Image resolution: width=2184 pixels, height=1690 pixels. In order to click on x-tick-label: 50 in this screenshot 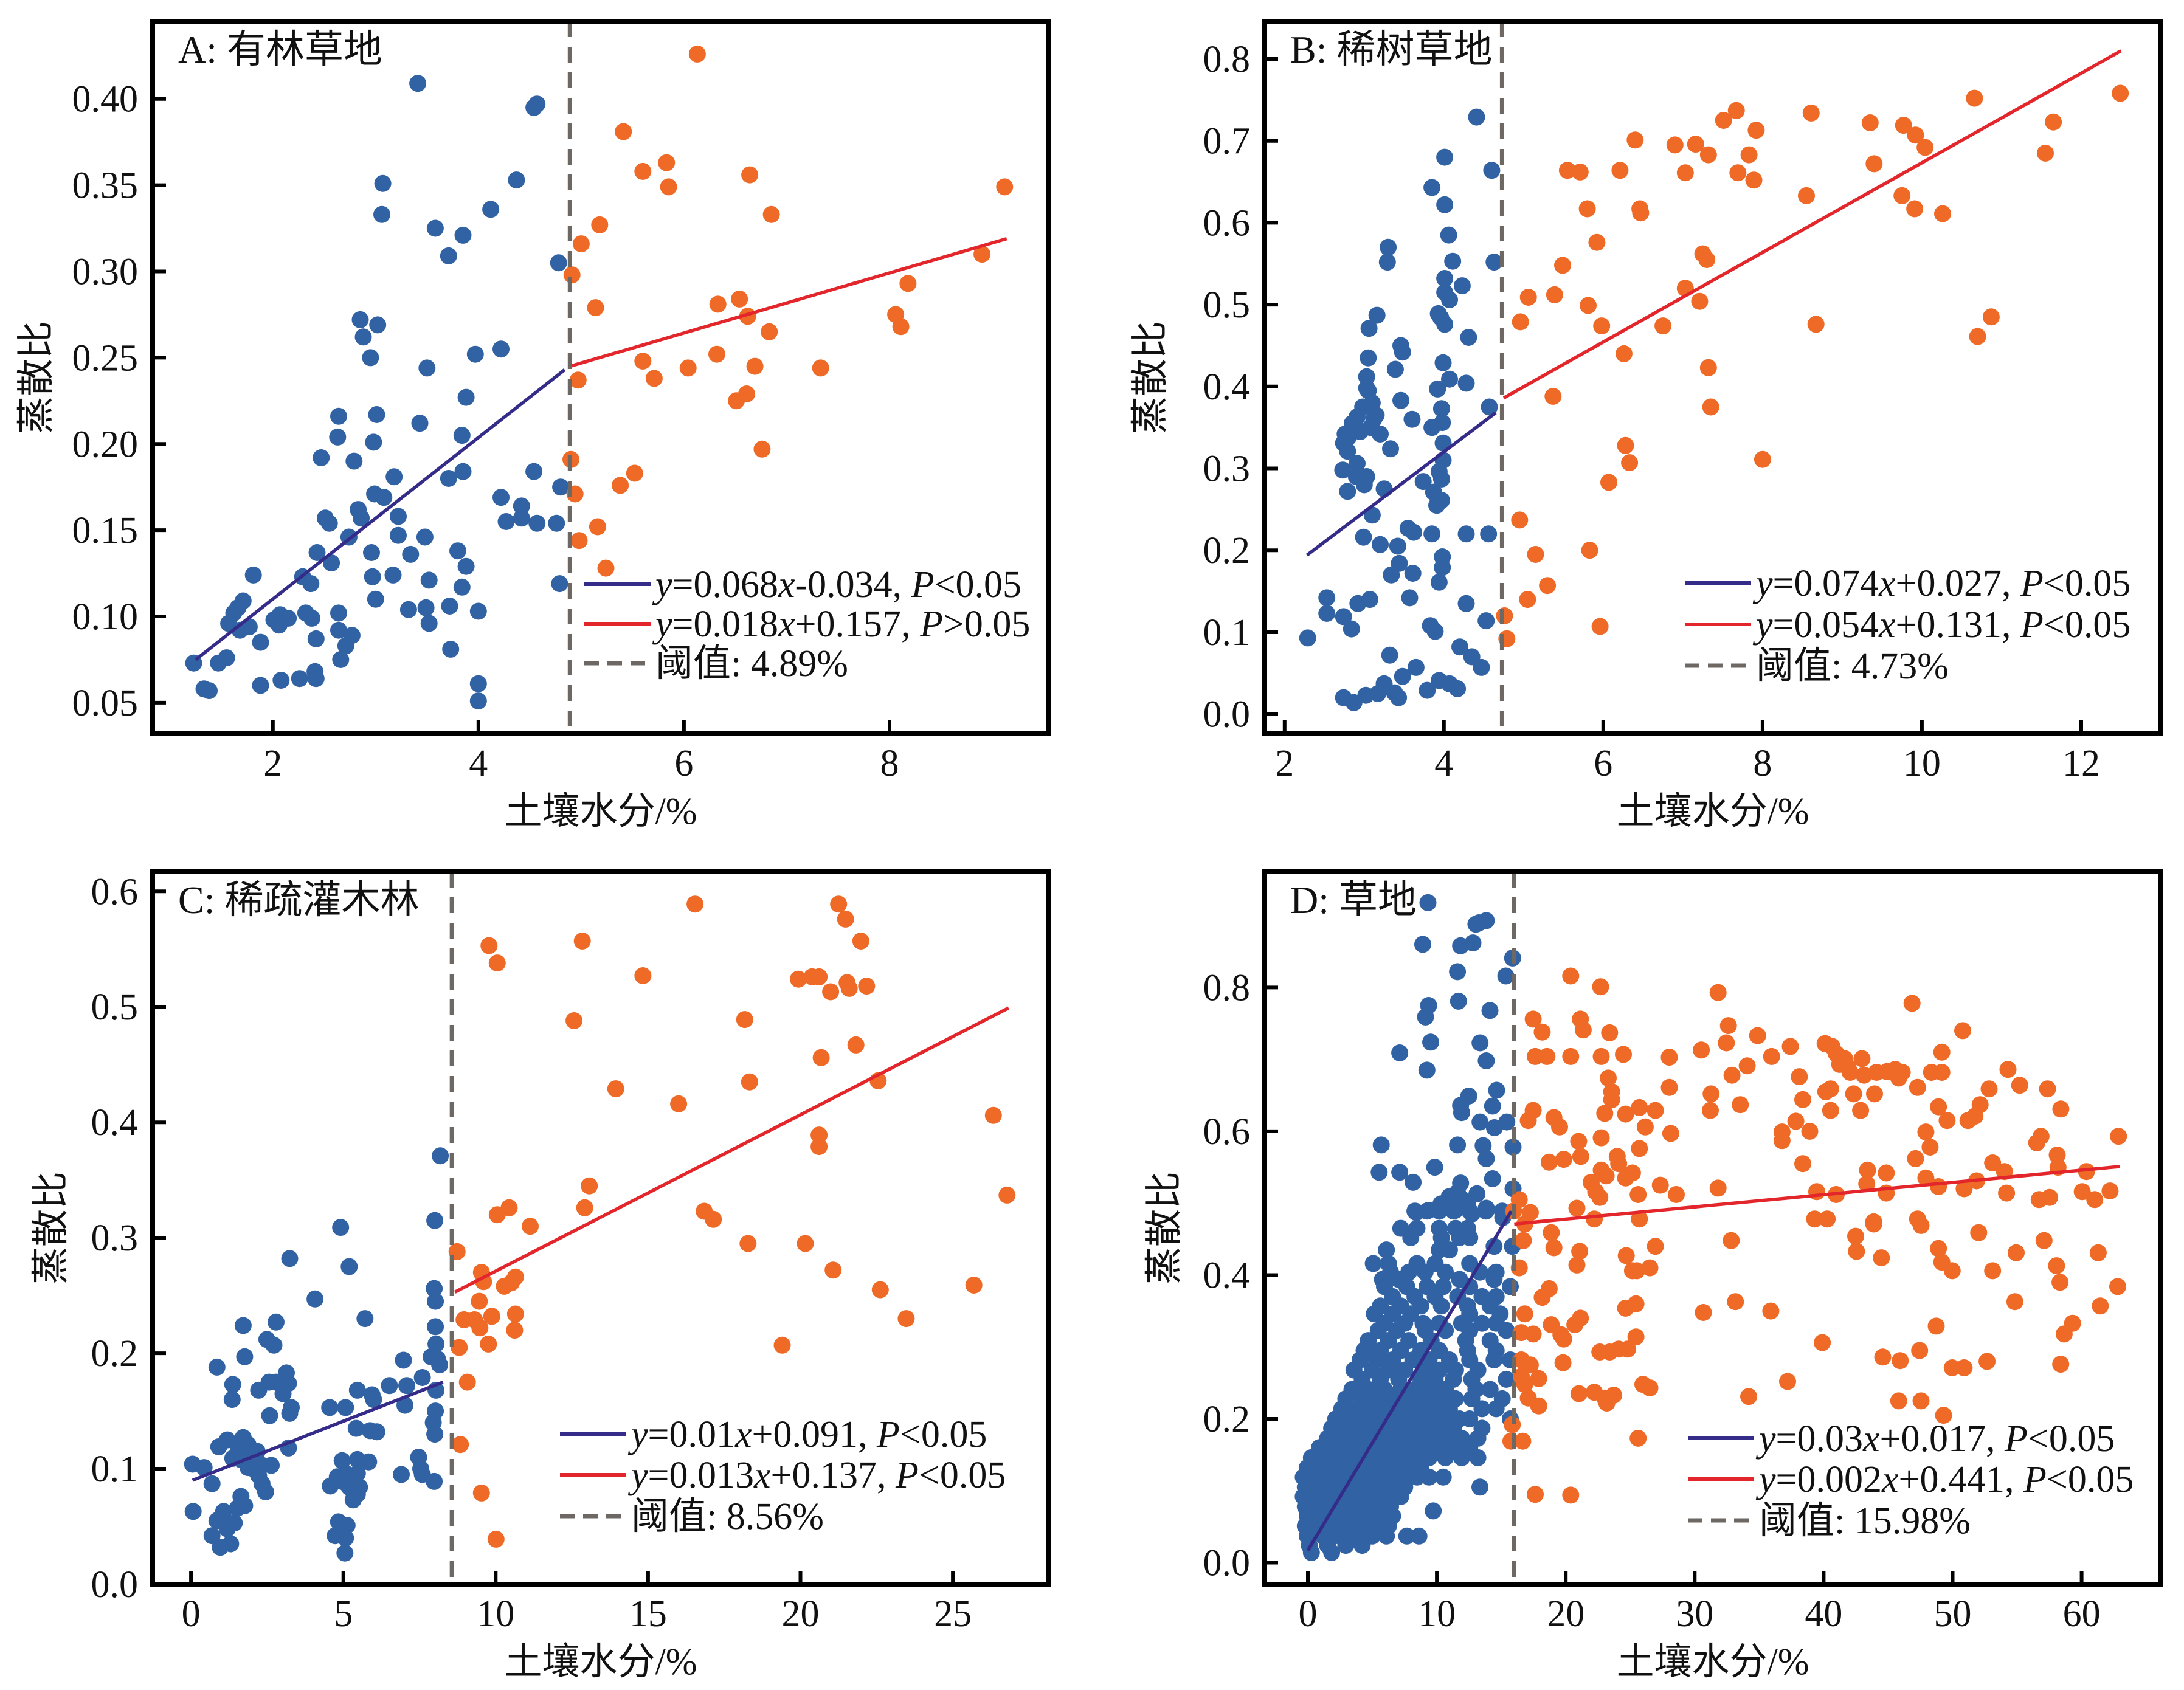, I will do `click(1953, 1614)`.